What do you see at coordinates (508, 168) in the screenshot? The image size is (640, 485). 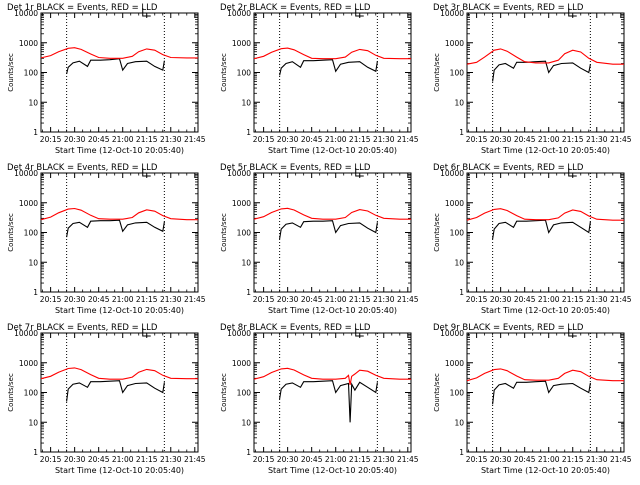 I see `panel-title: Det 6r BLACK = Events, RED = LLD` at bounding box center [508, 168].